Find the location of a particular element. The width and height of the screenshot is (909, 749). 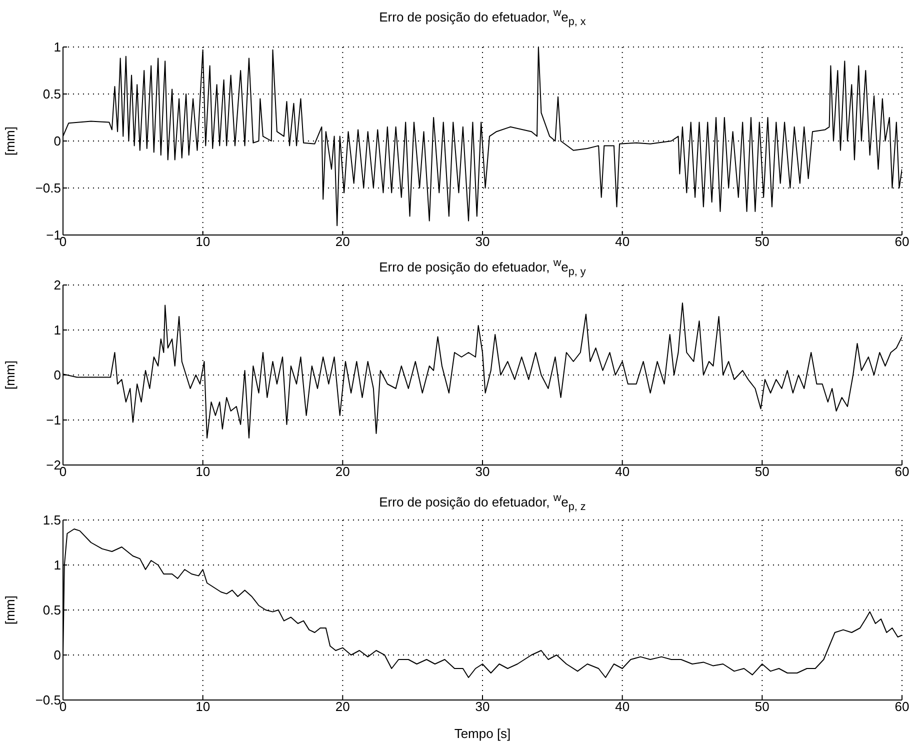

y-tick-label: 2 is located at coordinates (57, 285).